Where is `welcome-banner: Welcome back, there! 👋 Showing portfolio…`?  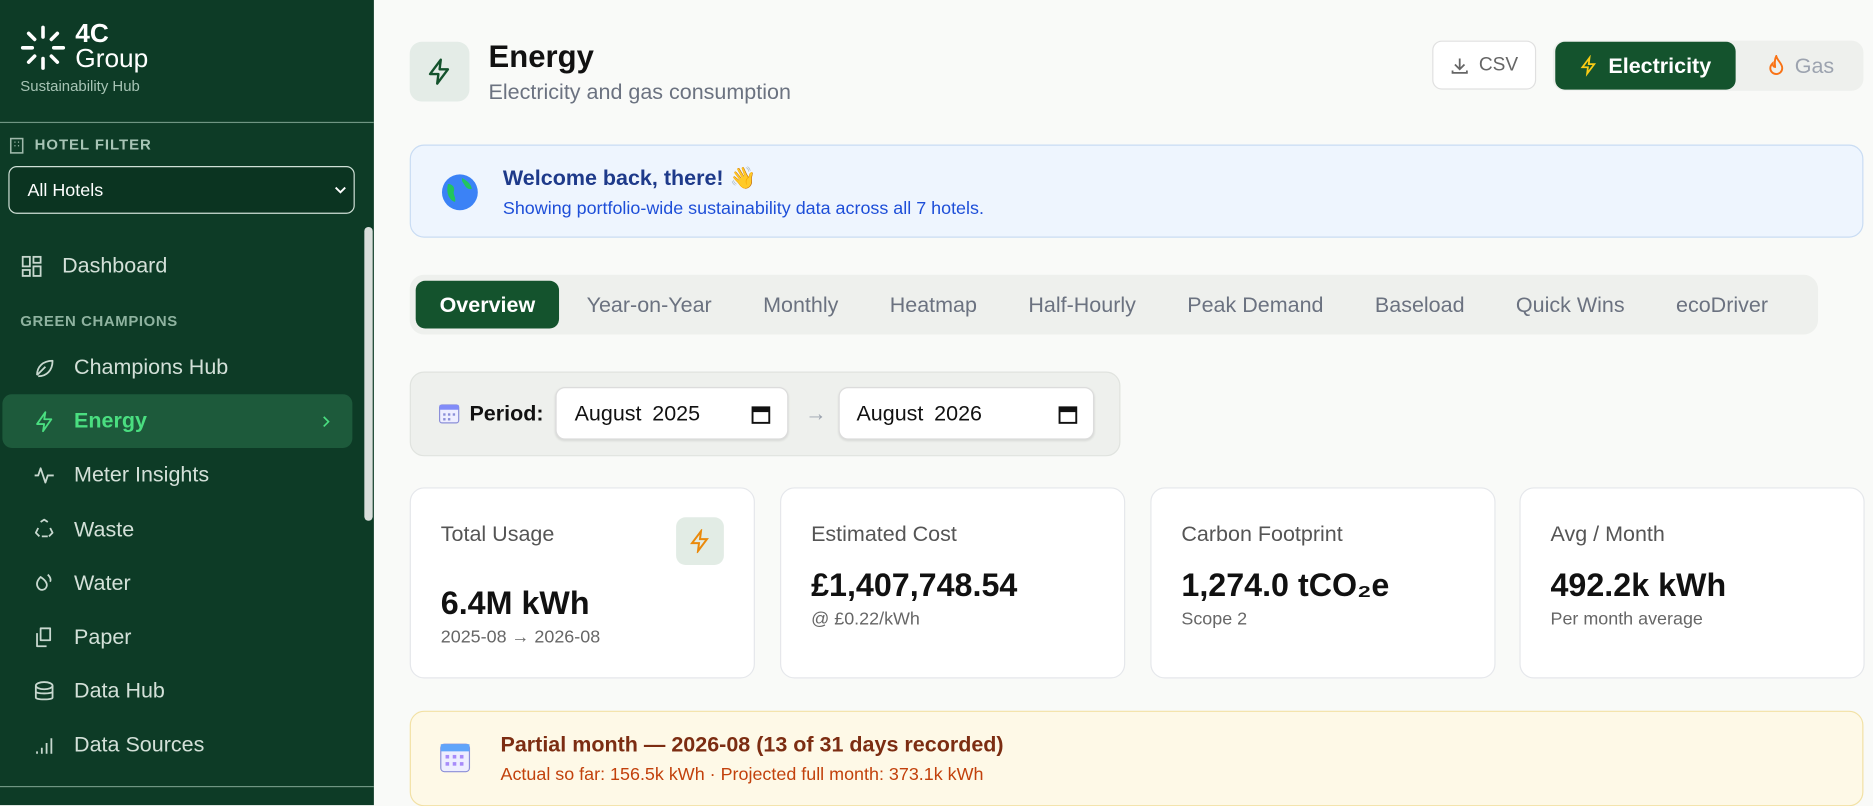 welcome-banner: Welcome back, there! 👋 Showing portfolio… is located at coordinates (1136, 191).